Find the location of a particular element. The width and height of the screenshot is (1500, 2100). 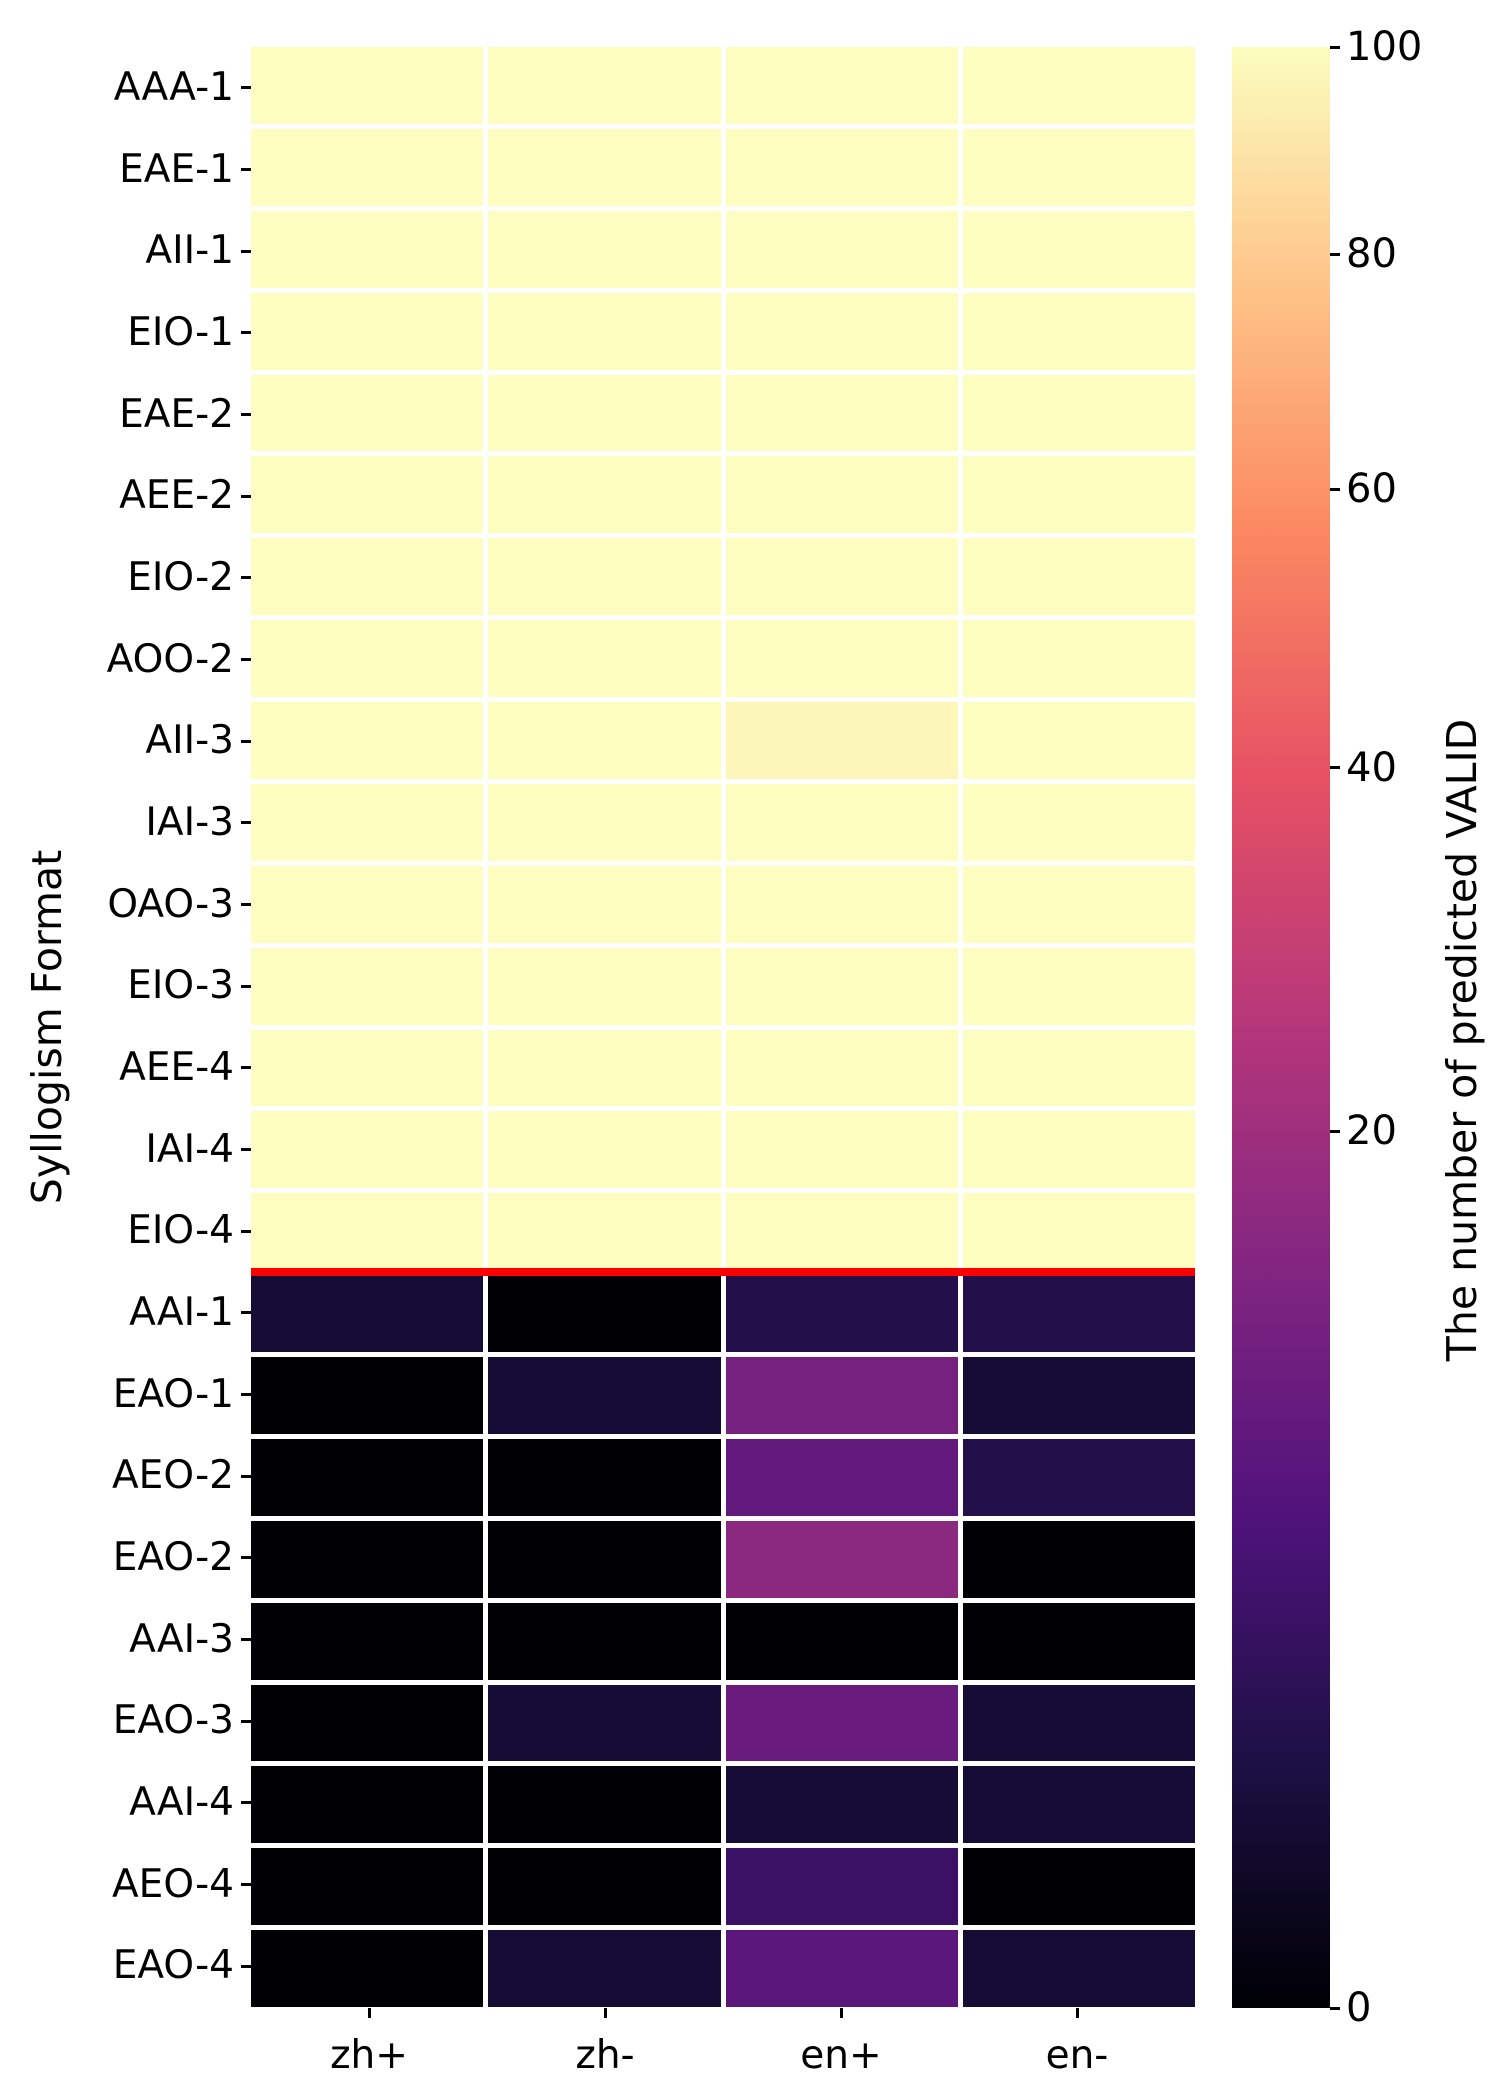

y-tick-label: IAI-3 is located at coordinates (189, 822).